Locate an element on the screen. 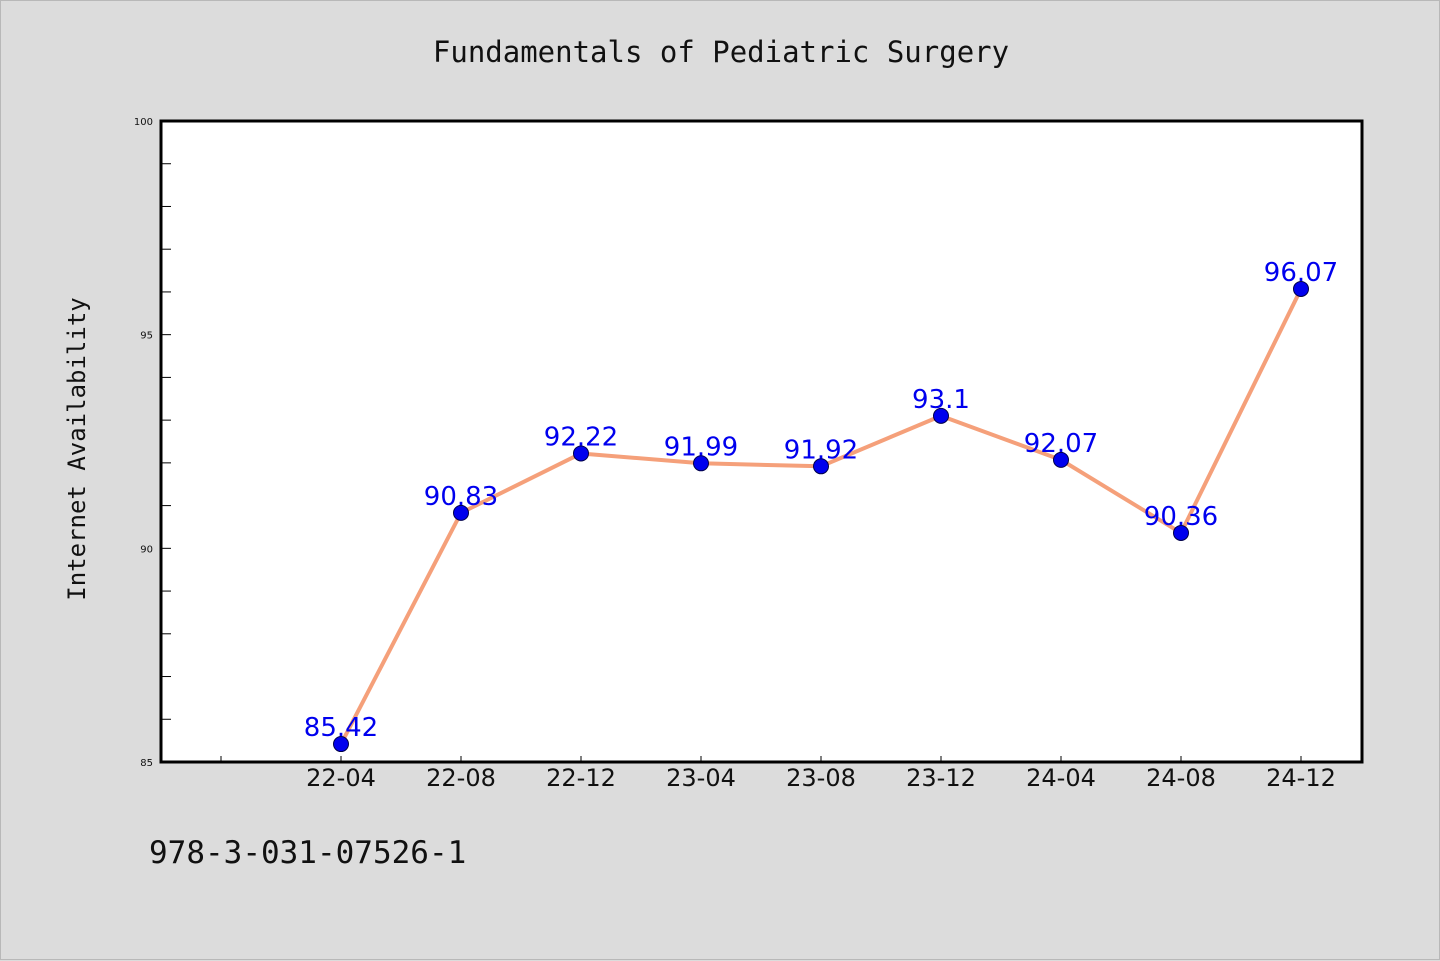  x-tick-label: 23-12 is located at coordinates (941, 778).